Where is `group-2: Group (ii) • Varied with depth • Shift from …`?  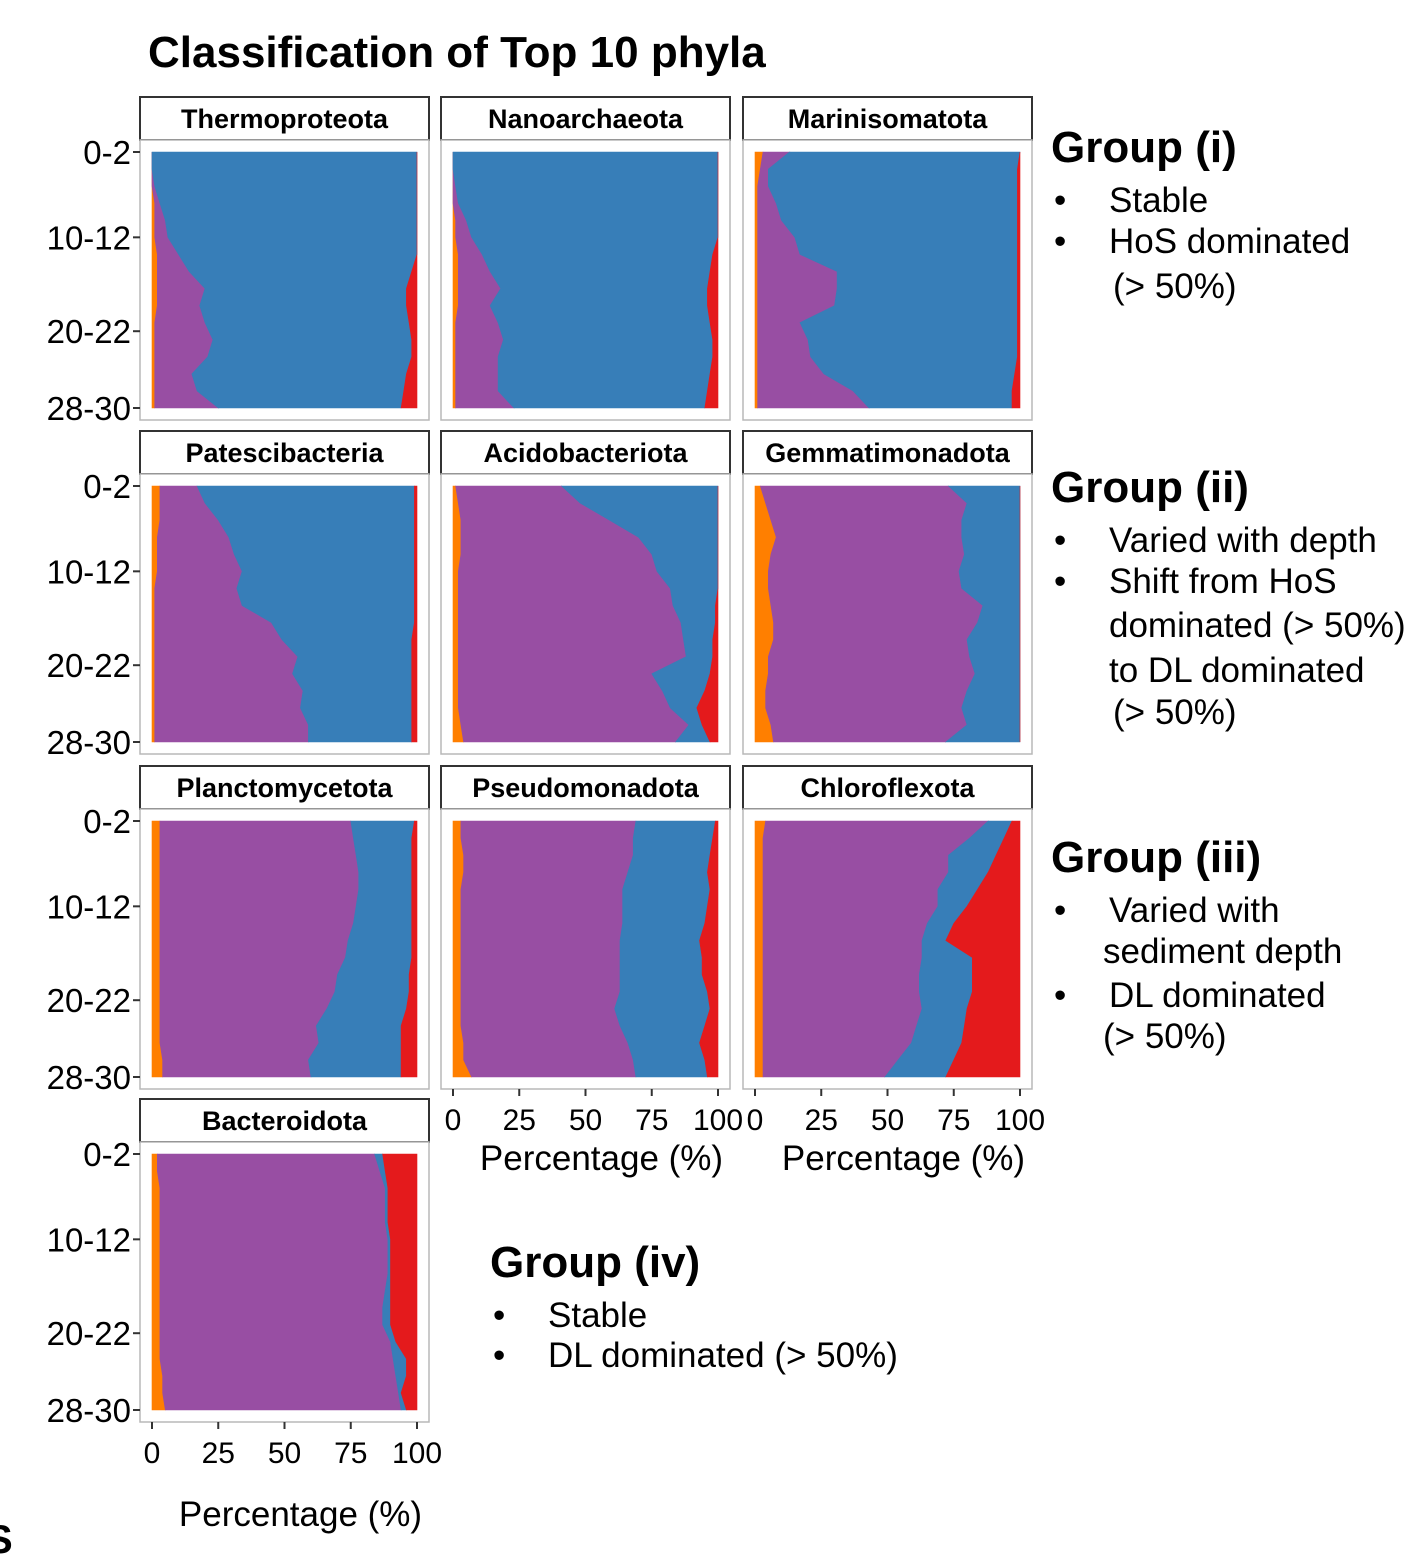 group-2: Group (ii) • Varied with depth • Shift from … is located at coordinates (1228, 597).